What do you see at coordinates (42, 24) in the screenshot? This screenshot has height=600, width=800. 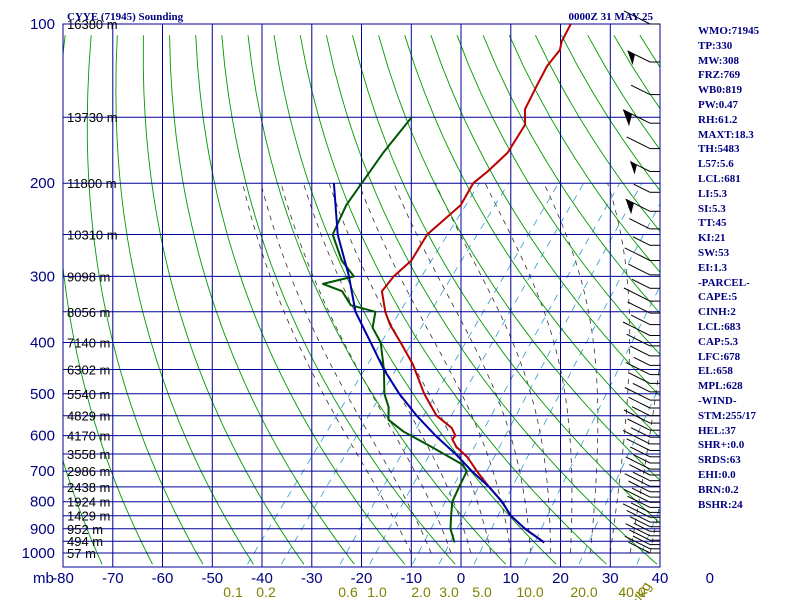 I see `pressure-tick-label: 100` at bounding box center [42, 24].